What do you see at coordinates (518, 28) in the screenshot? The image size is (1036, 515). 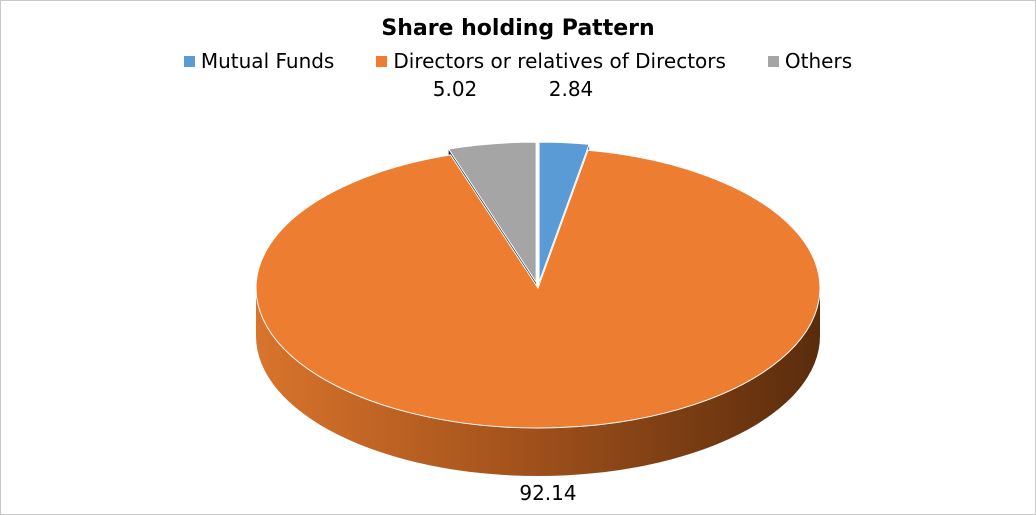 I see `chart-title: Share holding Pattern` at bounding box center [518, 28].